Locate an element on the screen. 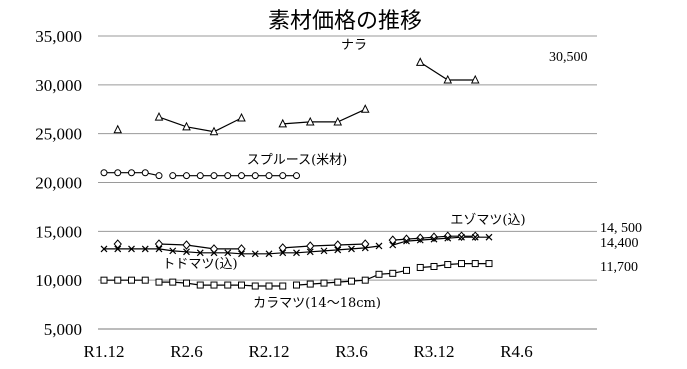 This screenshot has width=687, height=369. series-label-ezomatsu: エゾマツ(込) is located at coordinates (487, 220).